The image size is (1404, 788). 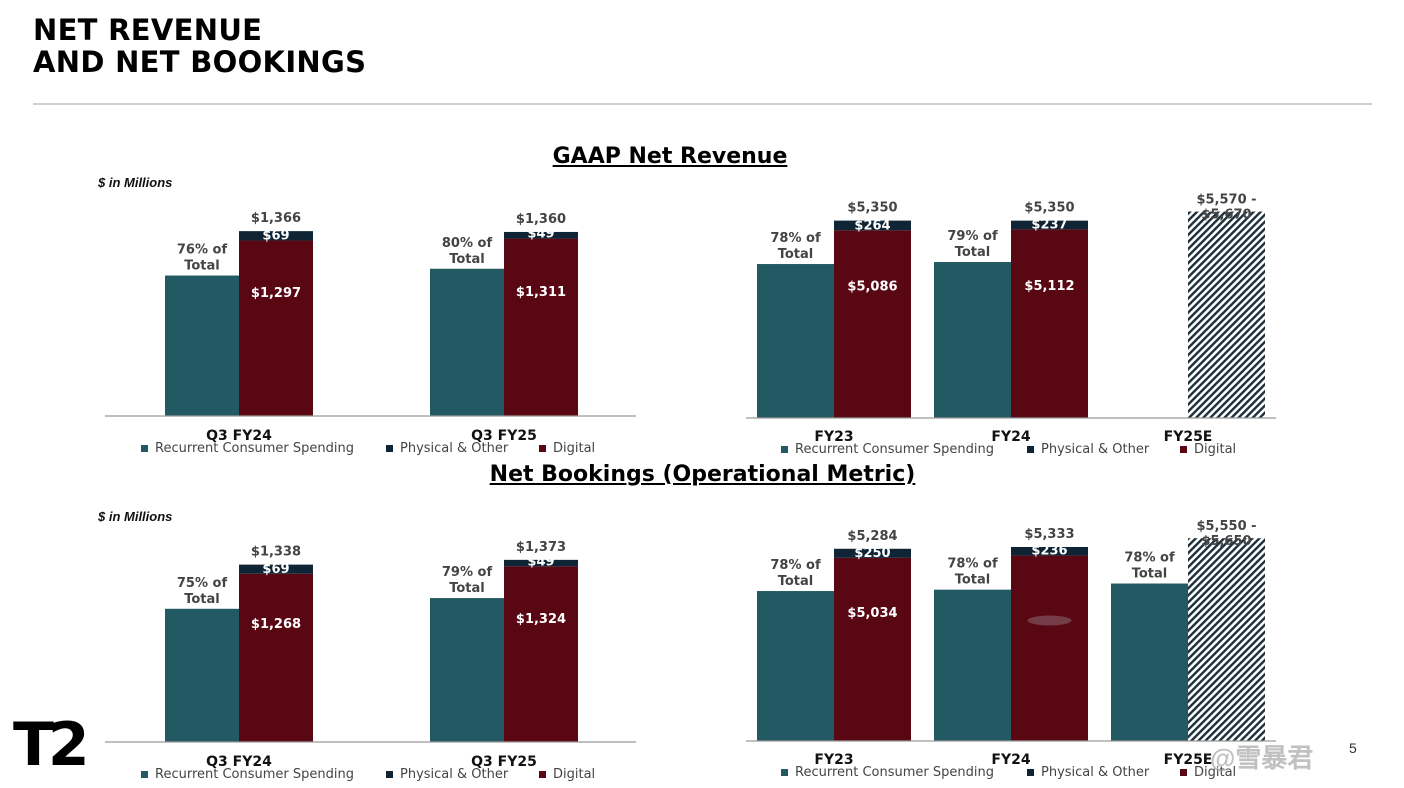 What do you see at coordinates (1226, 200) in the screenshot?
I see `guidance-range-label: $5,570 -` at bounding box center [1226, 200].